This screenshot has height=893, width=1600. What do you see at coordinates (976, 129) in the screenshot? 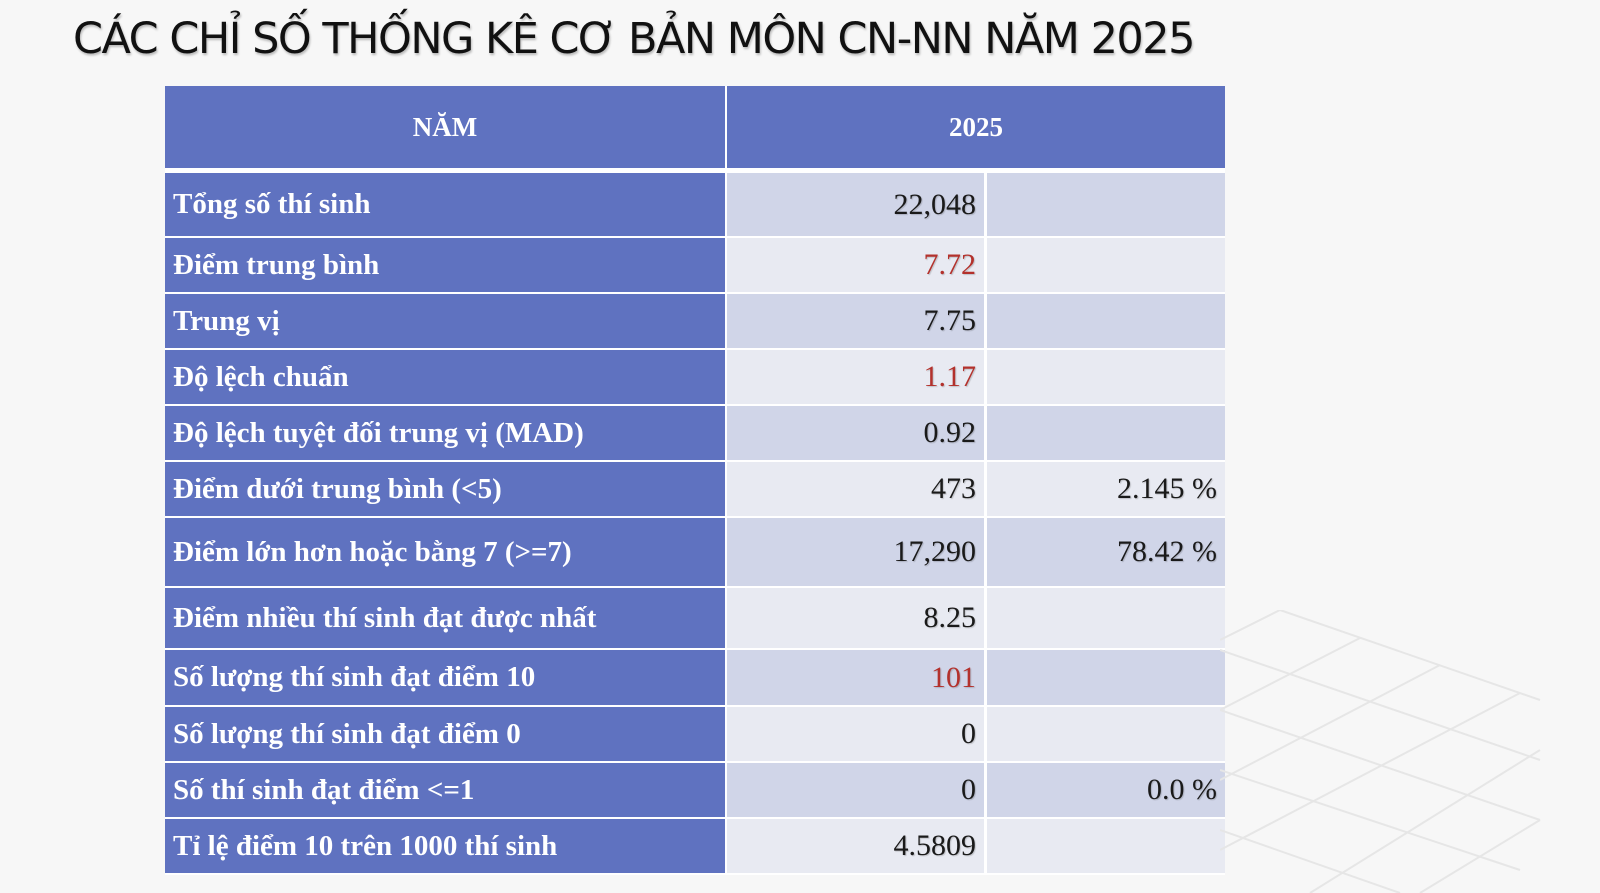
I see `header-year-value: 2025` at bounding box center [976, 129].